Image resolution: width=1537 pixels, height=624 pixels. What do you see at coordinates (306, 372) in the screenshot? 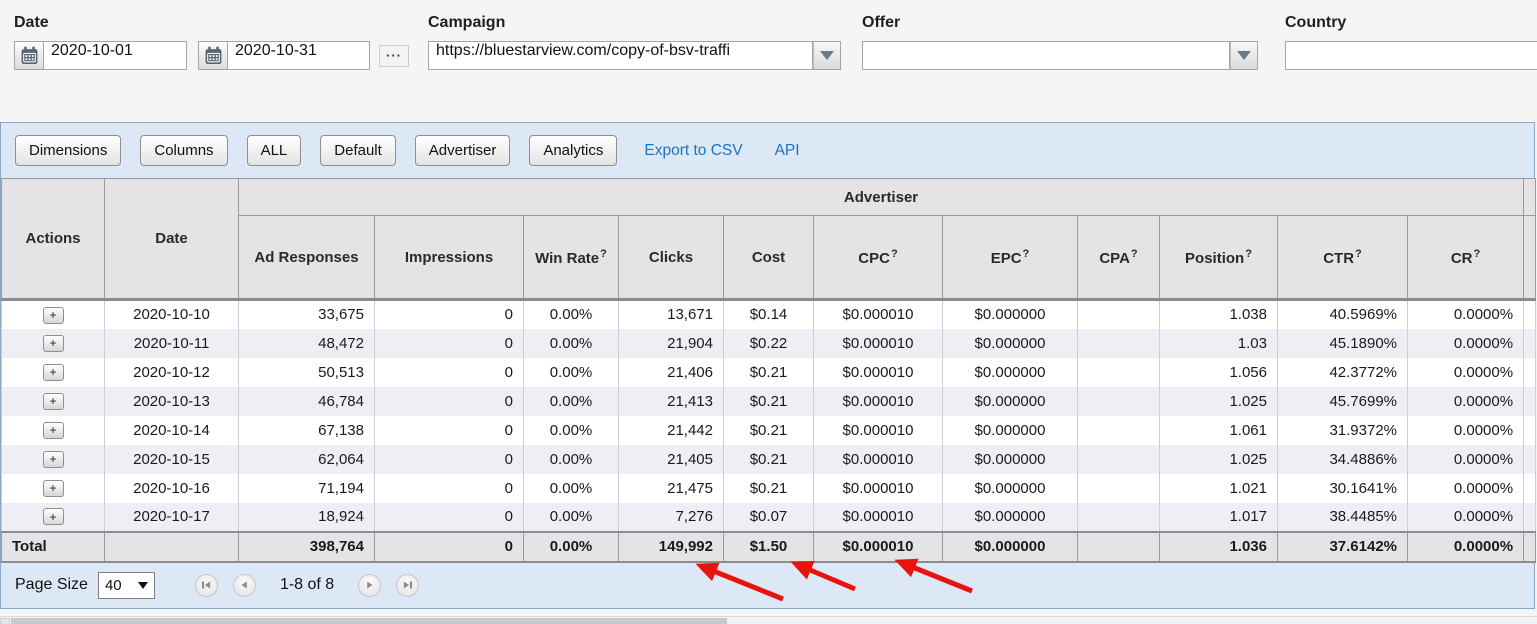
I see `cell-ad_responses: 50,513` at bounding box center [306, 372].